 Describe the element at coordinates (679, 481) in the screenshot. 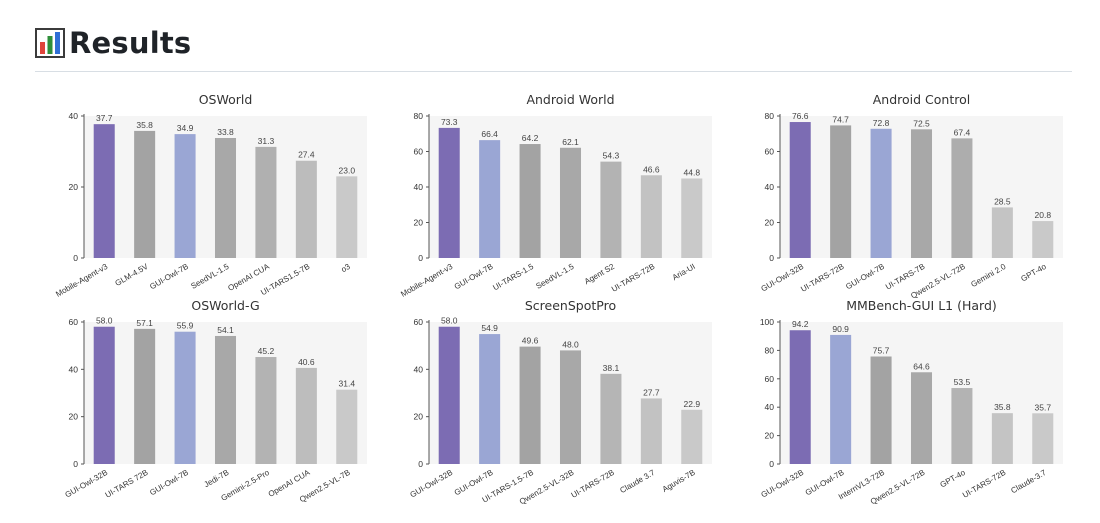

I see `x-tick-label: Aguvis-7B` at that location.